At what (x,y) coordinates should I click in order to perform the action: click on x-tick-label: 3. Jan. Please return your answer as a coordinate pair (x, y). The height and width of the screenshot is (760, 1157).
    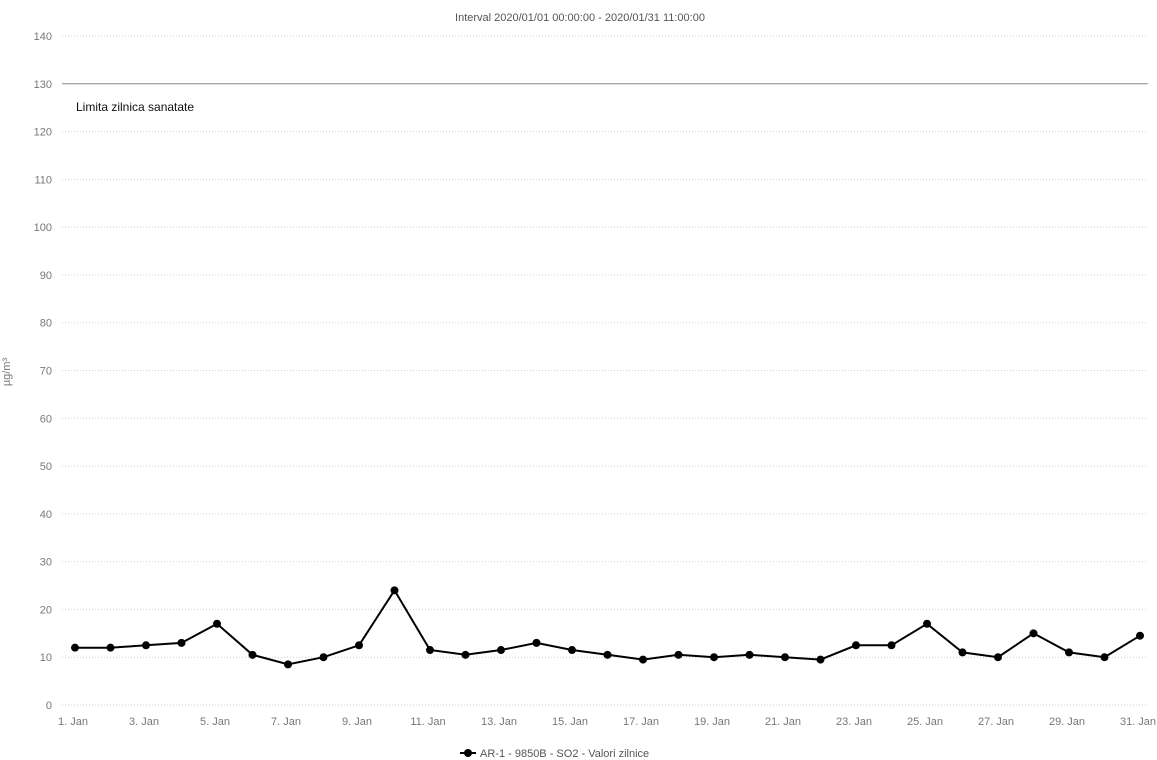
    Looking at the image, I should click on (144, 722).